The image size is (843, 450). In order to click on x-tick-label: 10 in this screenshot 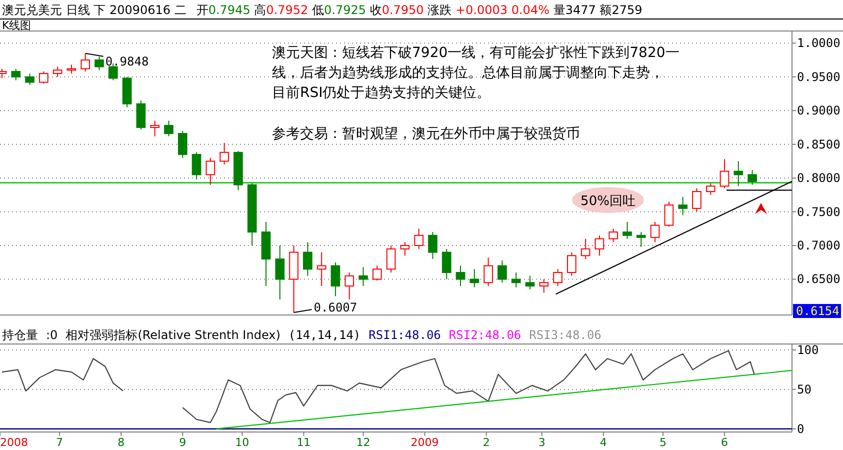, I will do `click(242, 442)`.